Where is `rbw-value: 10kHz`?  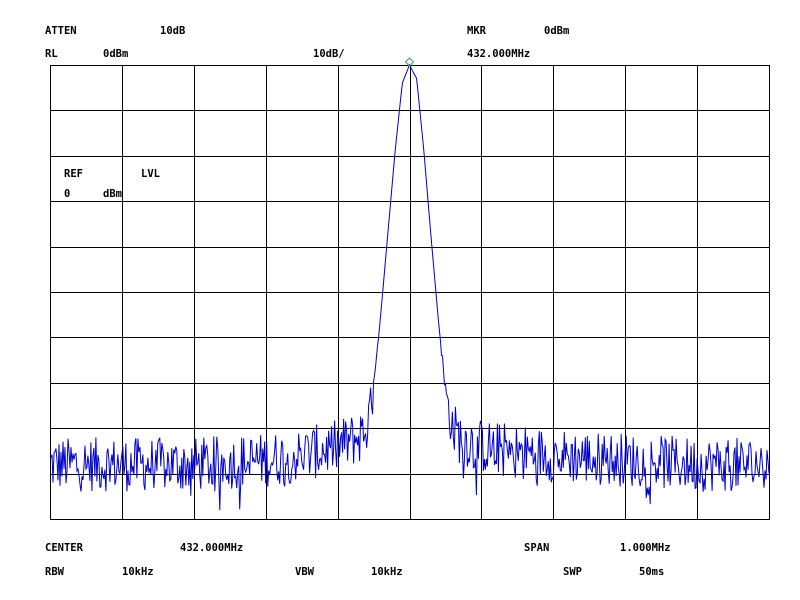 rbw-value: 10kHz is located at coordinates (138, 572).